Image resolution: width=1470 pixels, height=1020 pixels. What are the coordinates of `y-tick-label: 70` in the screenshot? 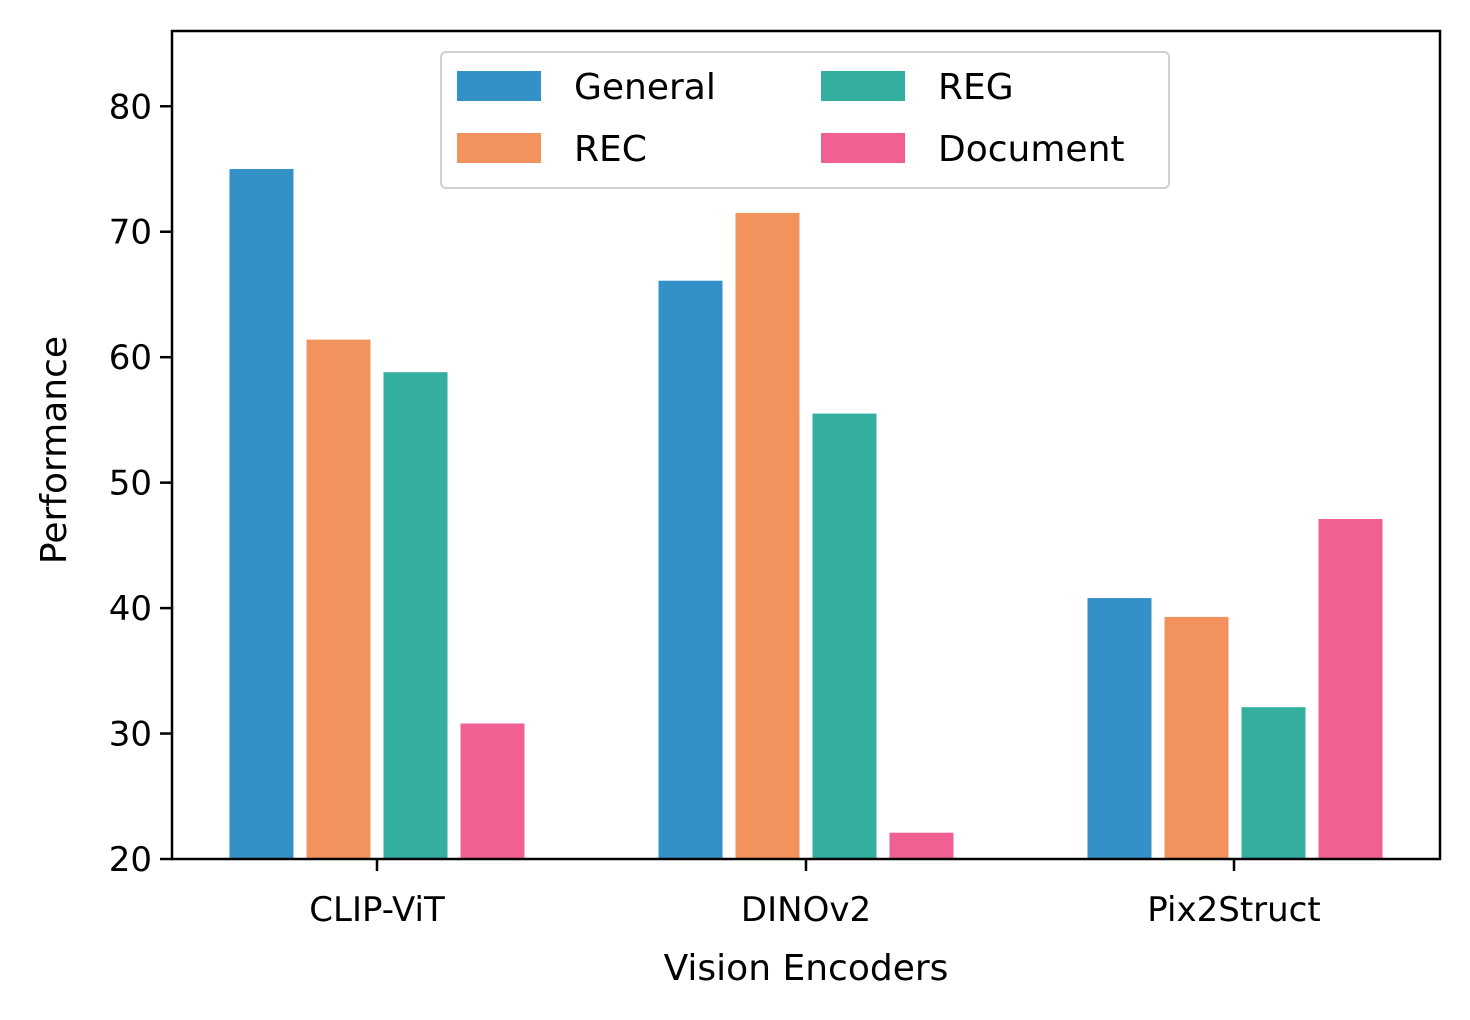 It's located at (130, 233).